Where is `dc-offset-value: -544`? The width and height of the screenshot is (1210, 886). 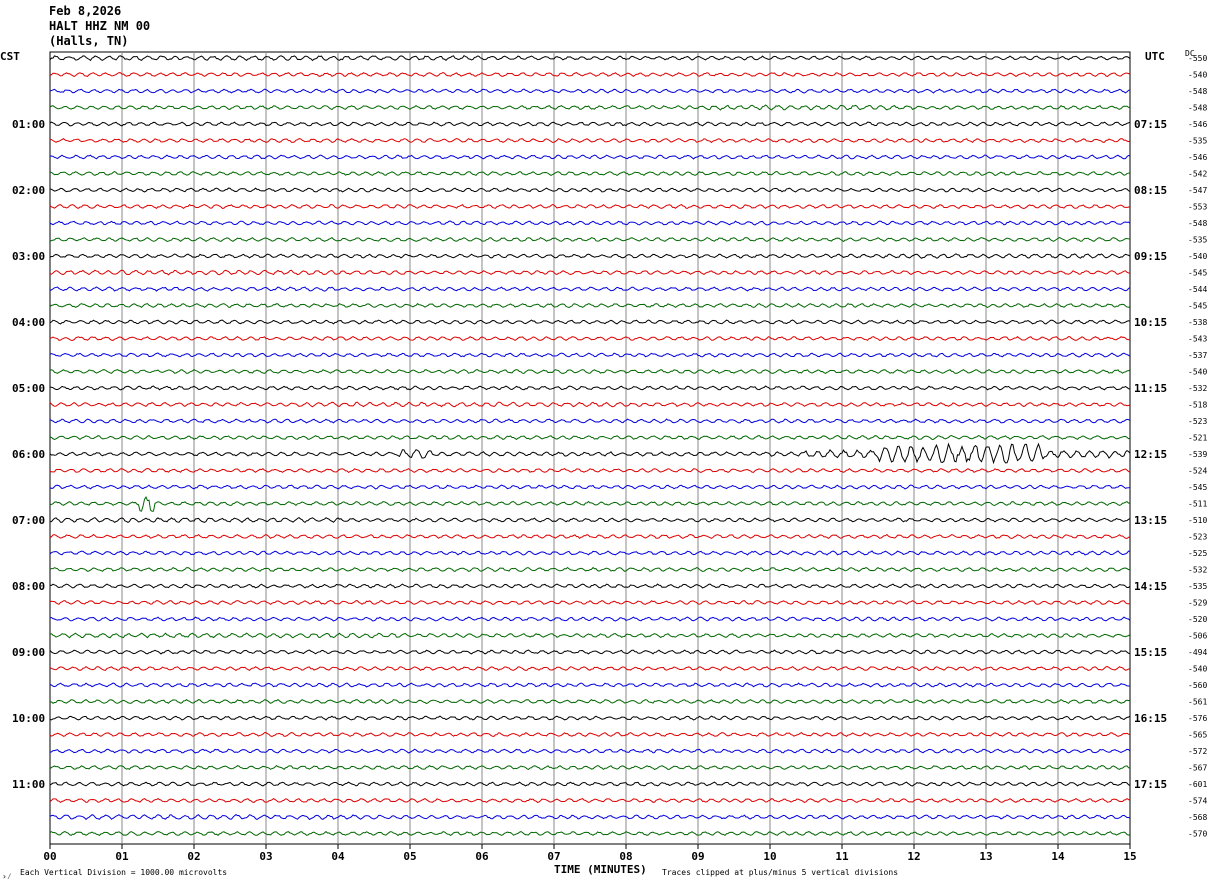
dc-offset-value: -544 is located at coordinates (1197, 289).